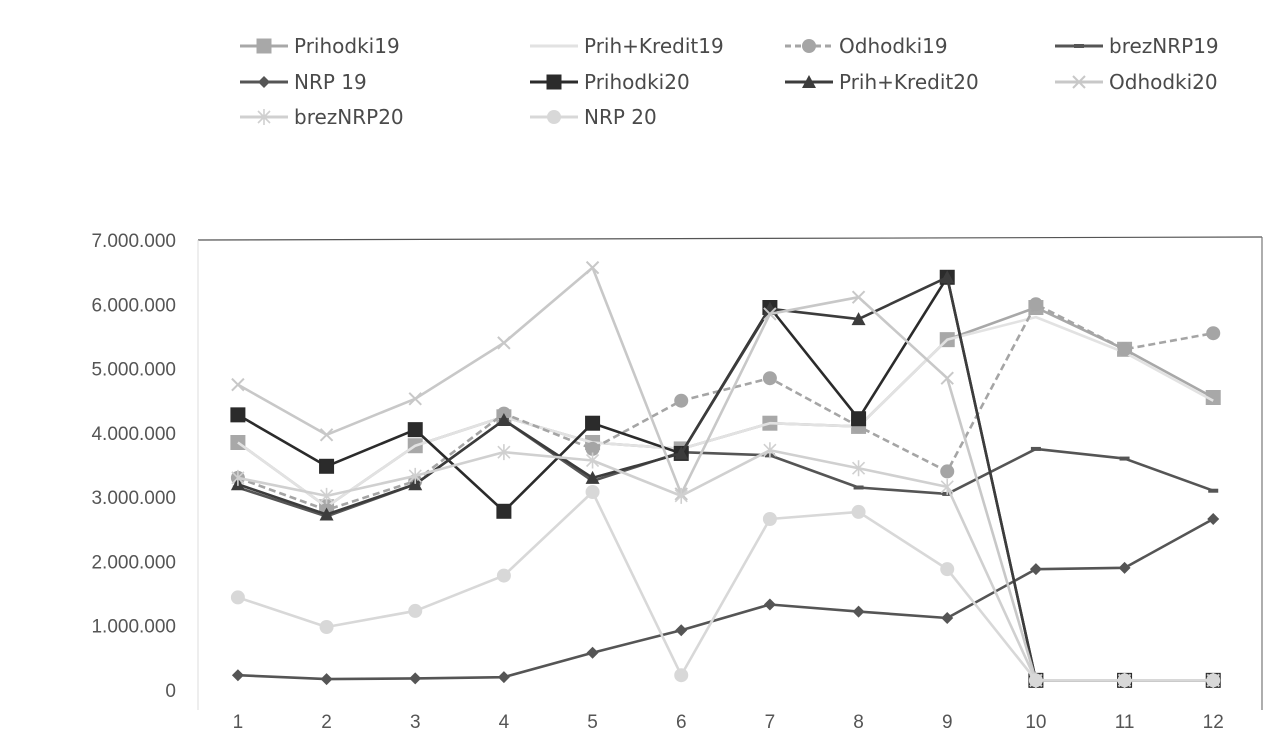 The width and height of the screenshot is (1273, 735). I want to click on y-tick-label: 1.000.000, so click(133, 627).